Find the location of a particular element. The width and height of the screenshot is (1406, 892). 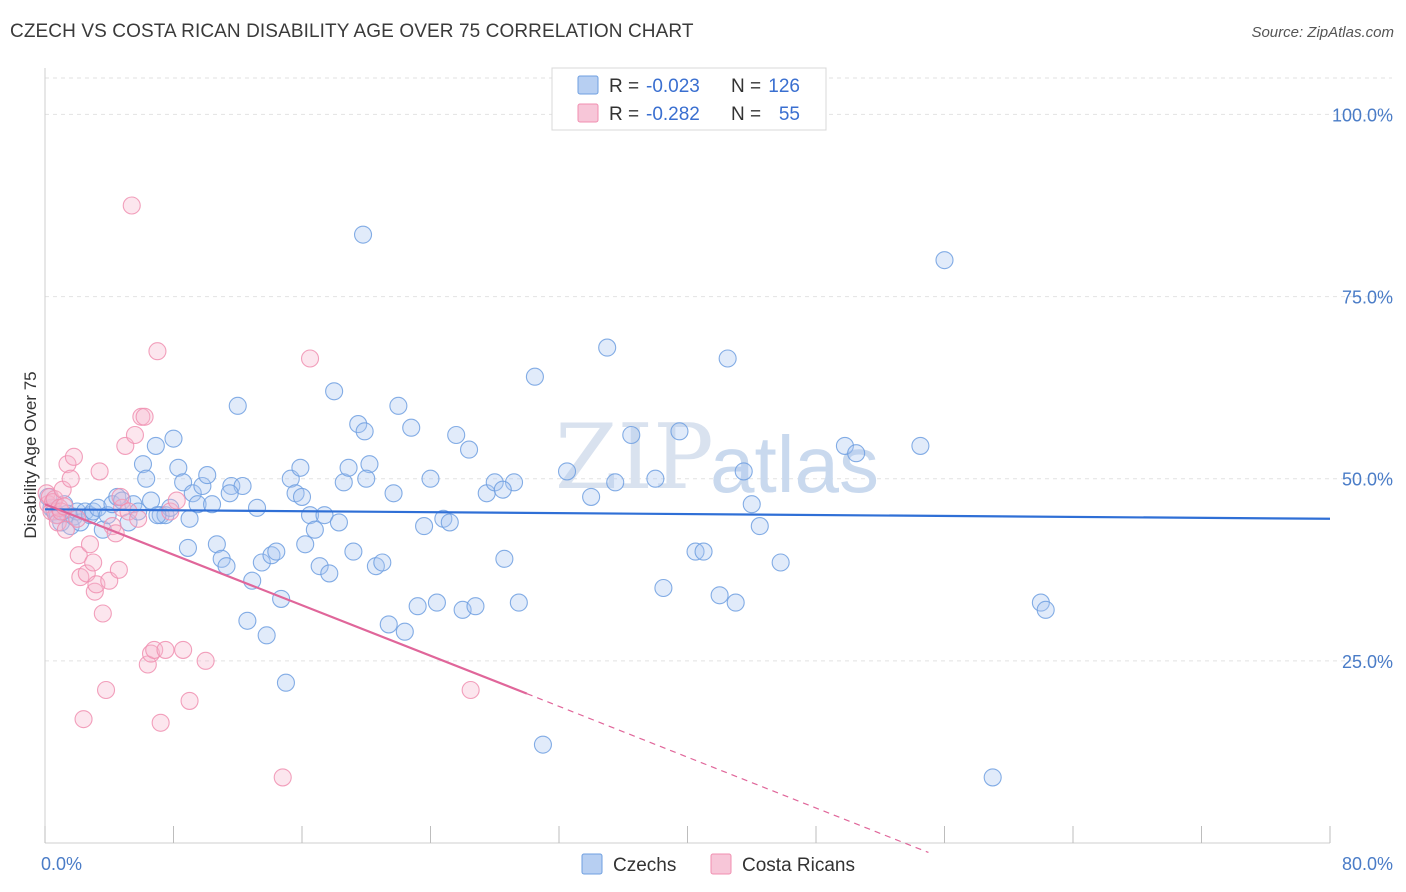

watermark-zip: ZIP is located at coordinates (634, 457).